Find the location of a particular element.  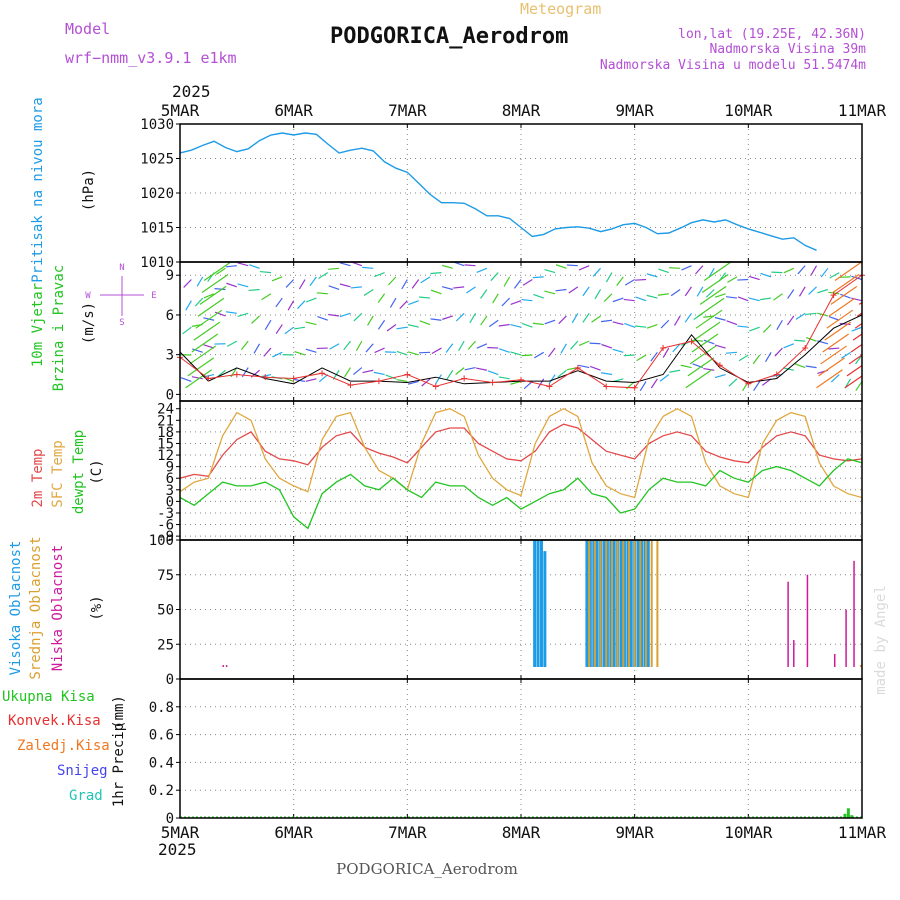

model-name: wrf−nmm_v3.9.1 e1km is located at coordinates (151, 58).